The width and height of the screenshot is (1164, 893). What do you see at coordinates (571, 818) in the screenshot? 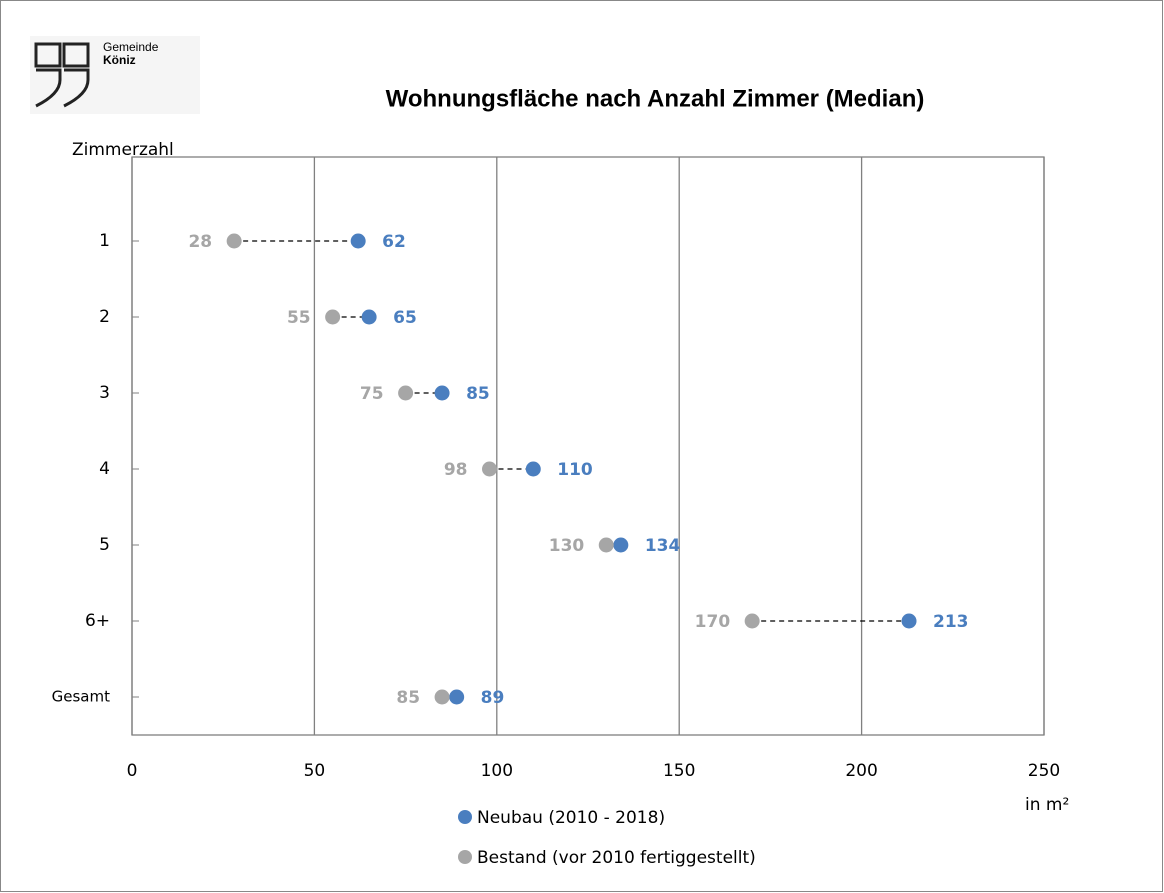
I see `legend-label: Neubau (2010 - 2018)` at bounding box center [571, 818].